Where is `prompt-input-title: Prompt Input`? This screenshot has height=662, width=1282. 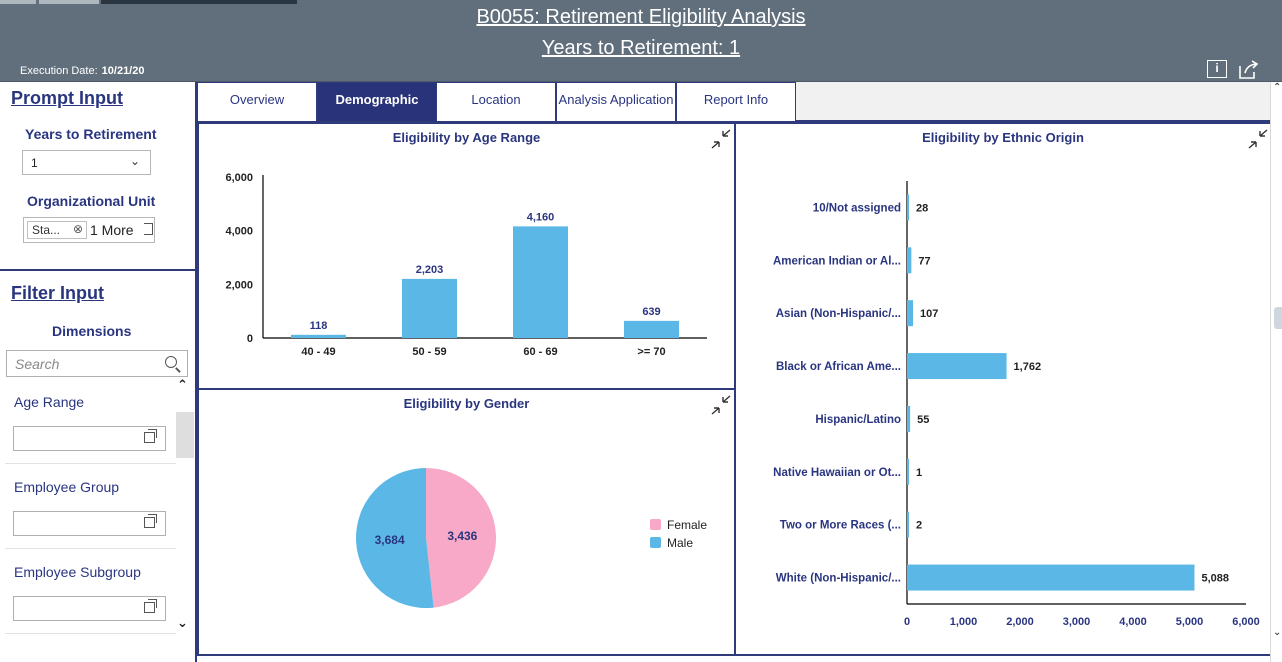
prompt-input-title: Prompt Input is located at coordinates (67, 98).